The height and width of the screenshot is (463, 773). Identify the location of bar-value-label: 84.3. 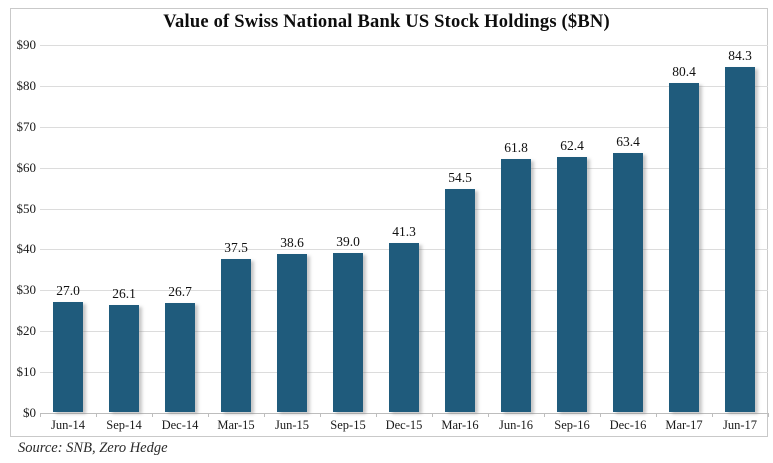
(740, 56).